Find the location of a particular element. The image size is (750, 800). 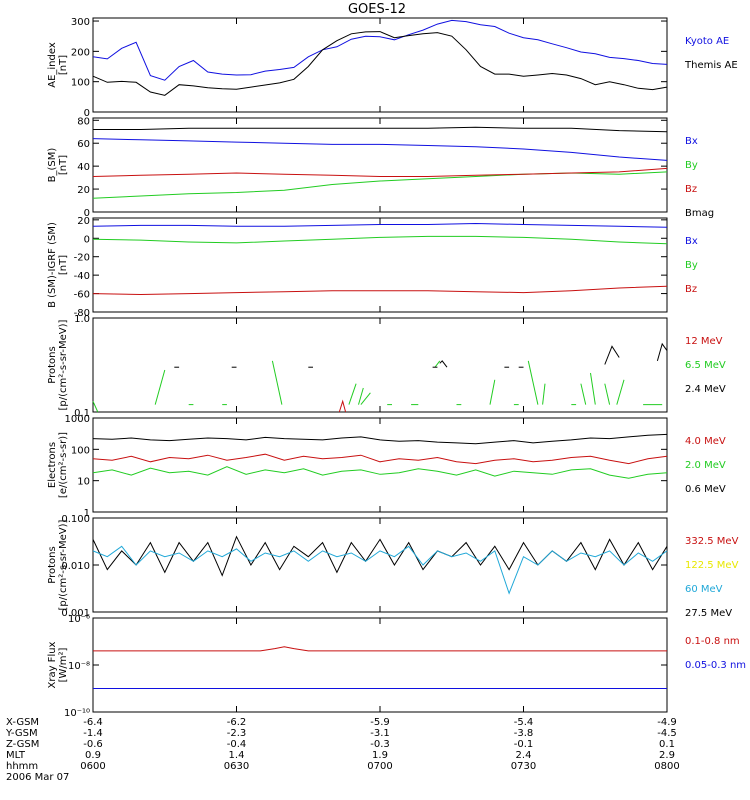

y-tick-label-electrons: 1000 is located at coordinates (77, 419).